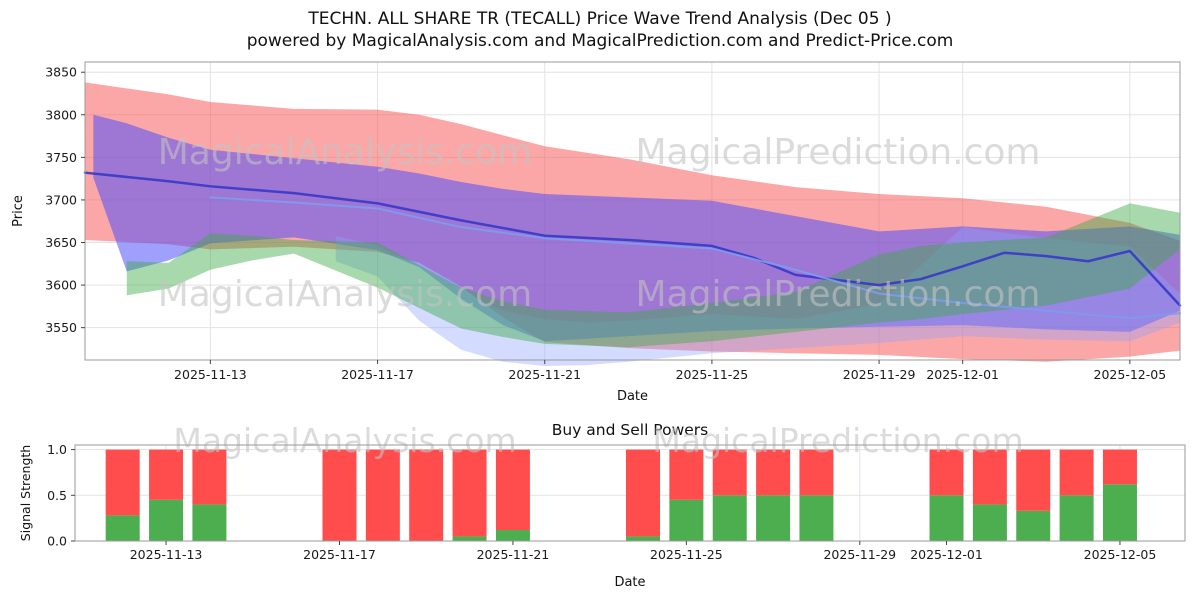 The height and width of the screenshot is (600, 1200). Describe the element at coordinates (18, 211) in the screenshot. I see `y-axis-label: Price` at that location.